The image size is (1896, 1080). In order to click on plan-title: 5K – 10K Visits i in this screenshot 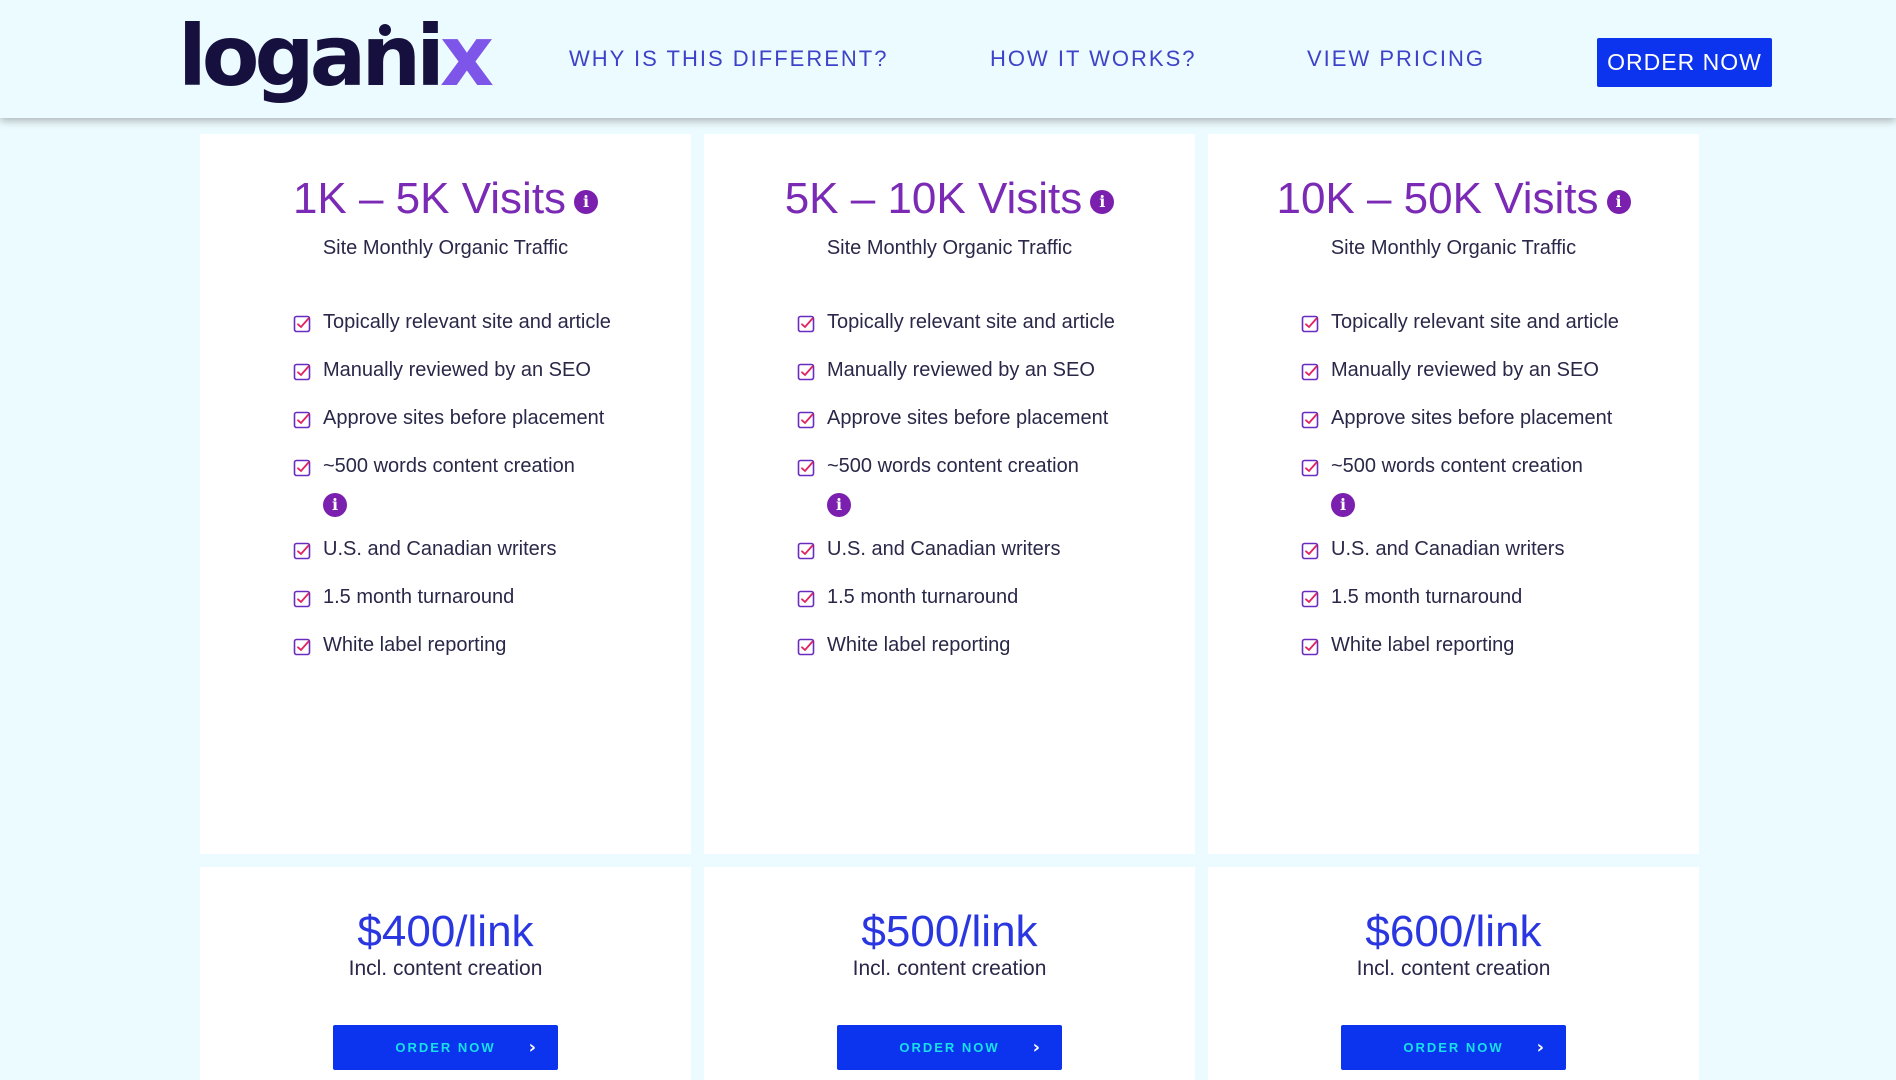, I will do `click(949, 199)`.